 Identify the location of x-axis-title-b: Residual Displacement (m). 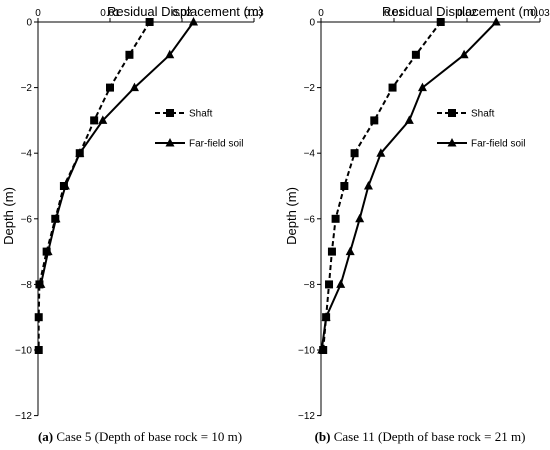
(460, 11).